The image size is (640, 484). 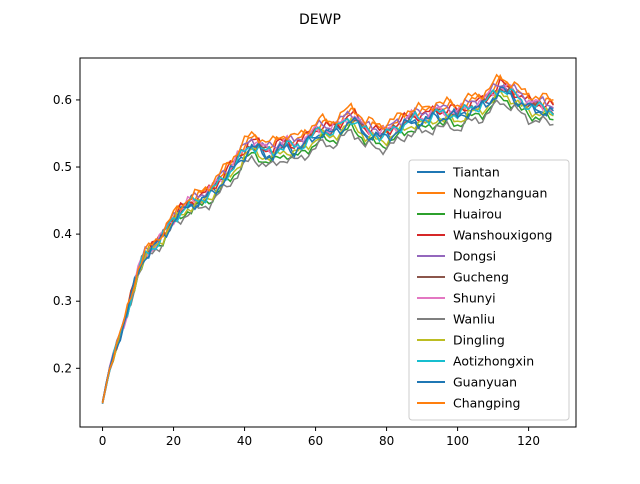 I want to click on x-tick-label: 0, so click(x=103, y=441).